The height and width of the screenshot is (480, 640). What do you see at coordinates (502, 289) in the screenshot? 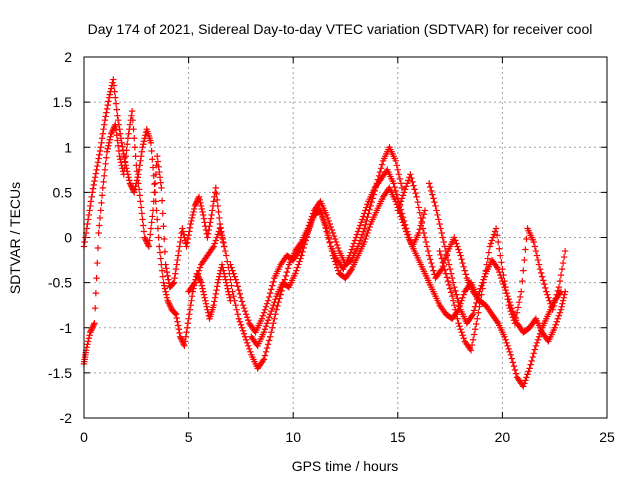
I see `series-track-H` at bounding box center [502, 289].